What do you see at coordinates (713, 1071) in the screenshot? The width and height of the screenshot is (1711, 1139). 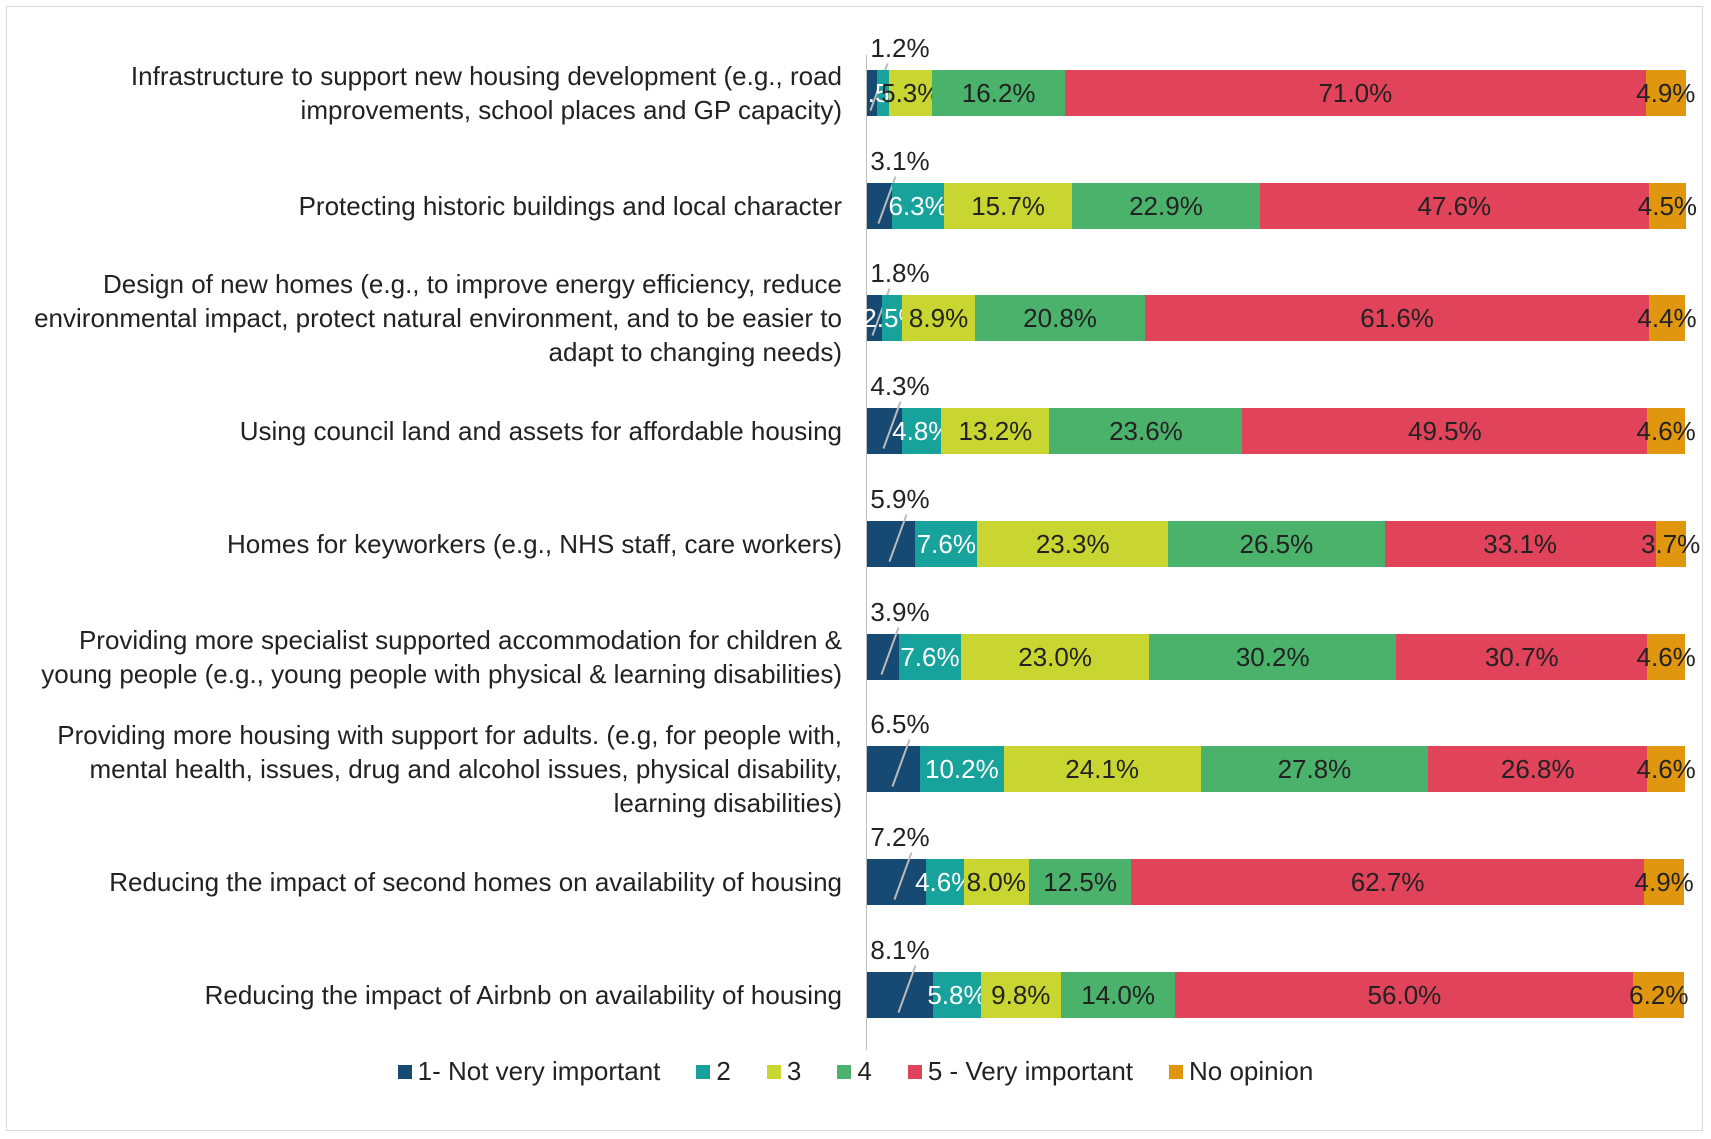 I see `legend-item: 2` at bounding box center [713, 1071].